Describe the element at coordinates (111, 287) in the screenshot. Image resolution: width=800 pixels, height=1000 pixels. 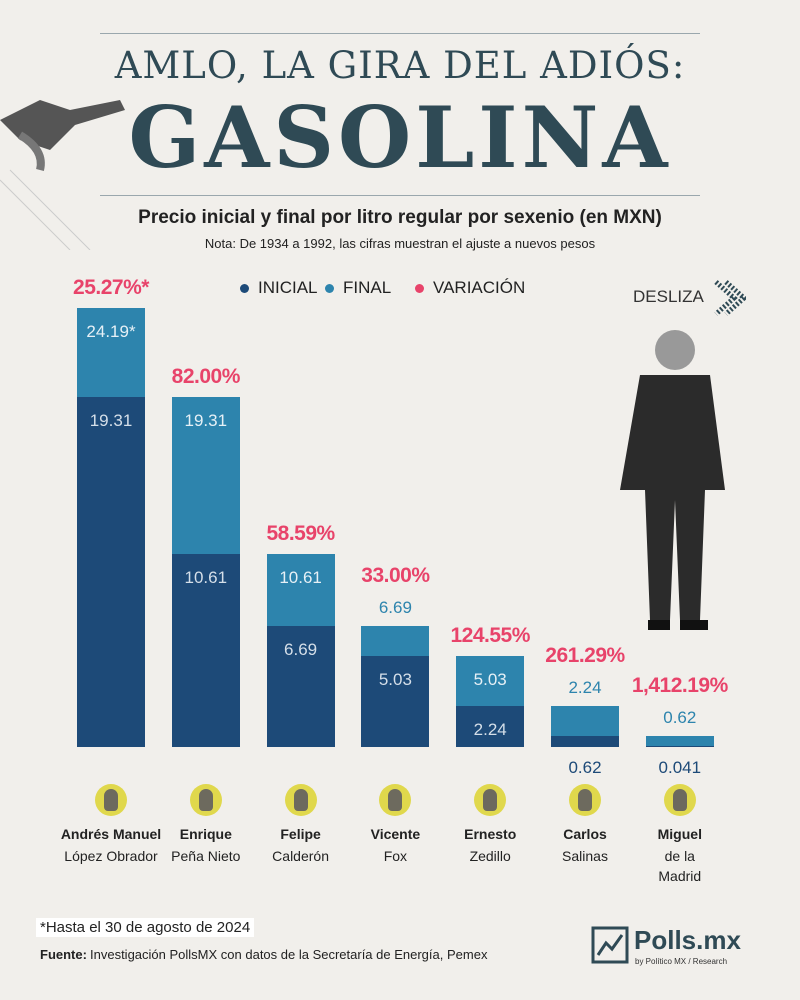
I see `variation-label: 25.27%*` at that location.